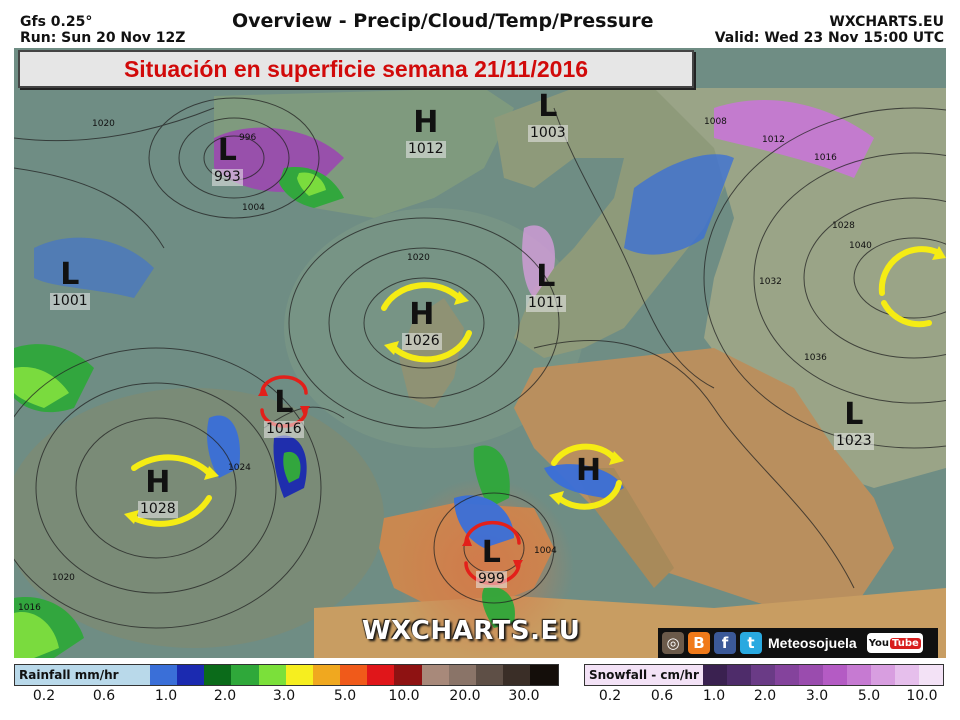  I want to click on facebook-icon: f, so click(725, 643).